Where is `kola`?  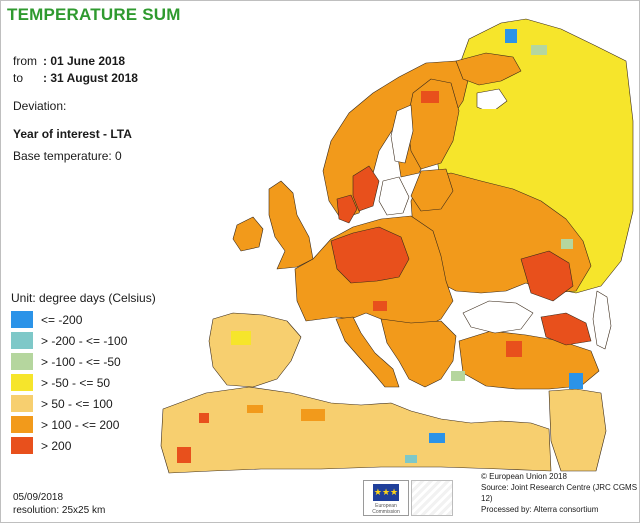 kola is located at coordinates (488, 69).